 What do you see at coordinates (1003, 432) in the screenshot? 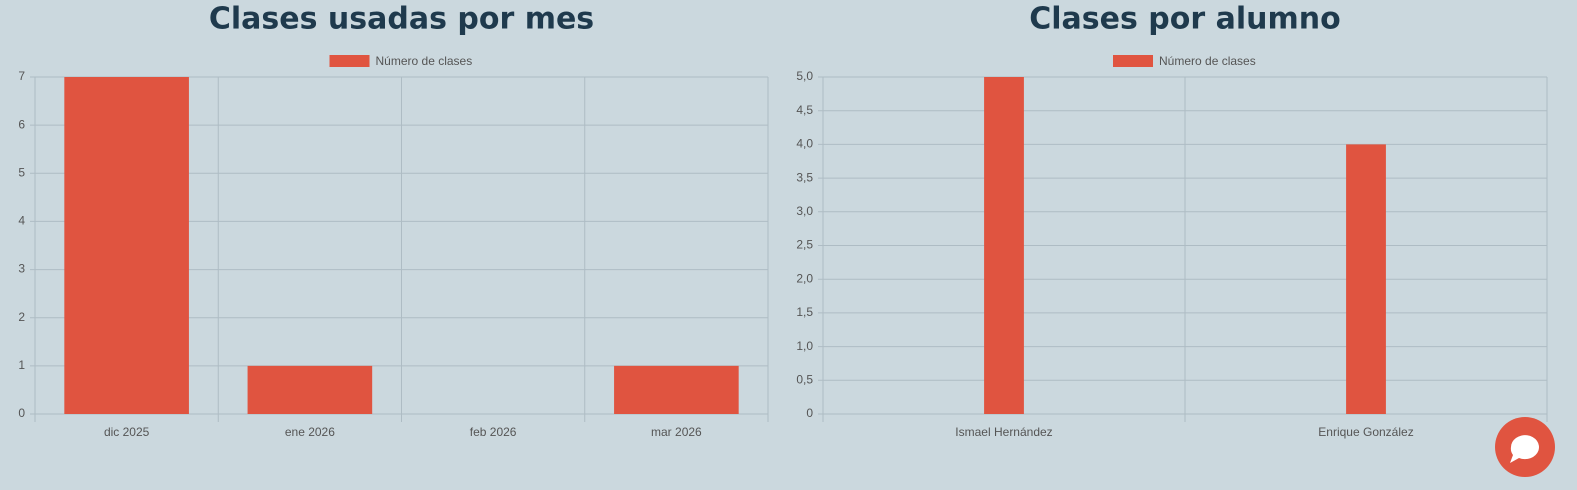
I see `x-tick-label: Ismael Hernández` at bounding box center [1003, 432].